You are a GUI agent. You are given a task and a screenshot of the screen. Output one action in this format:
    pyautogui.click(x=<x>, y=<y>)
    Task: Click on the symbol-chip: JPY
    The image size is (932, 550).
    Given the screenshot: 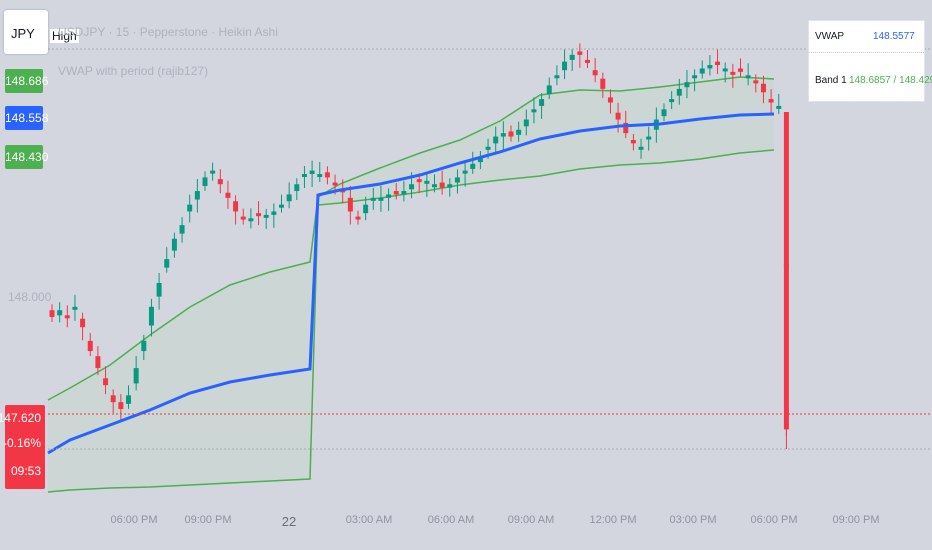 What is the action you would take?
    pyautogui.click(x=26, y=32)
    